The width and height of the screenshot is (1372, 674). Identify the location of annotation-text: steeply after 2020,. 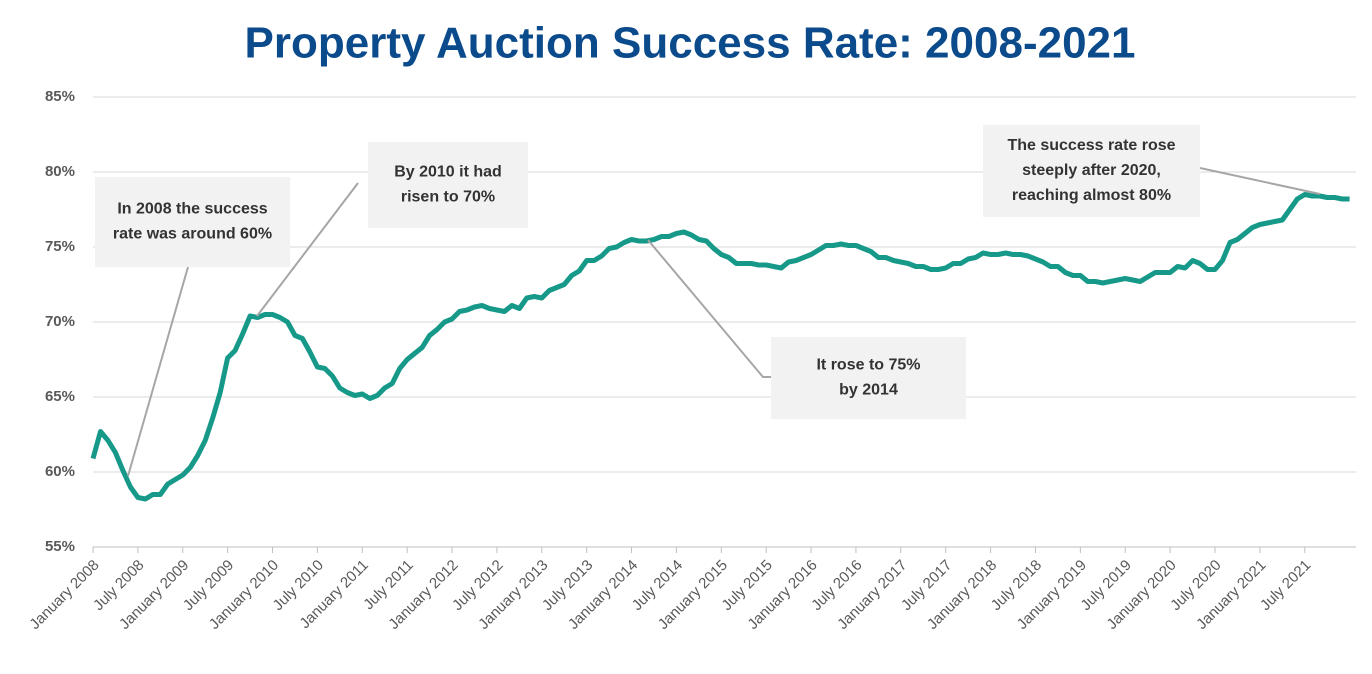
(1091, 170).